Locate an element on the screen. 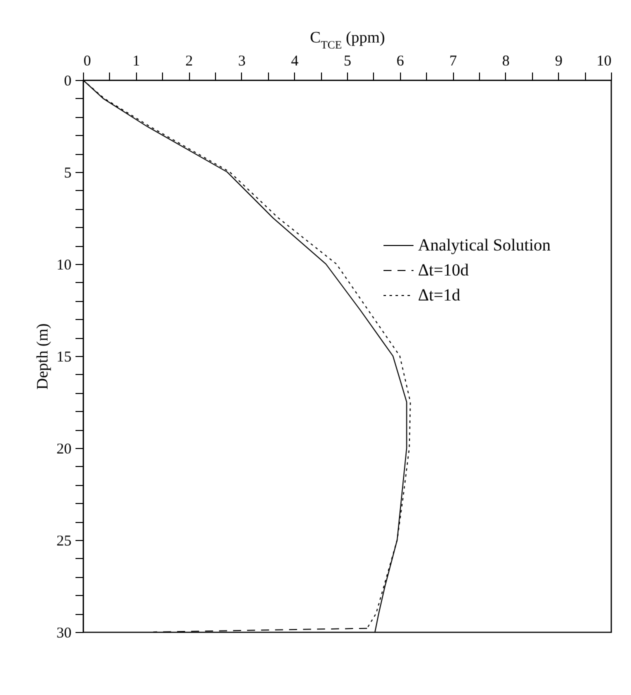 The image size is (631, 695). legend-label: Analytical Solution is located at coordinates (485, 245).